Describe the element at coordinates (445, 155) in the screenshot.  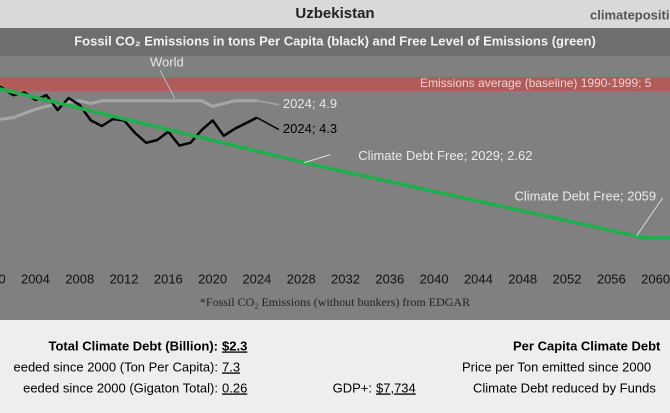
I see `annotation: Climate Debt Free; 2029; 2.62` at that location.